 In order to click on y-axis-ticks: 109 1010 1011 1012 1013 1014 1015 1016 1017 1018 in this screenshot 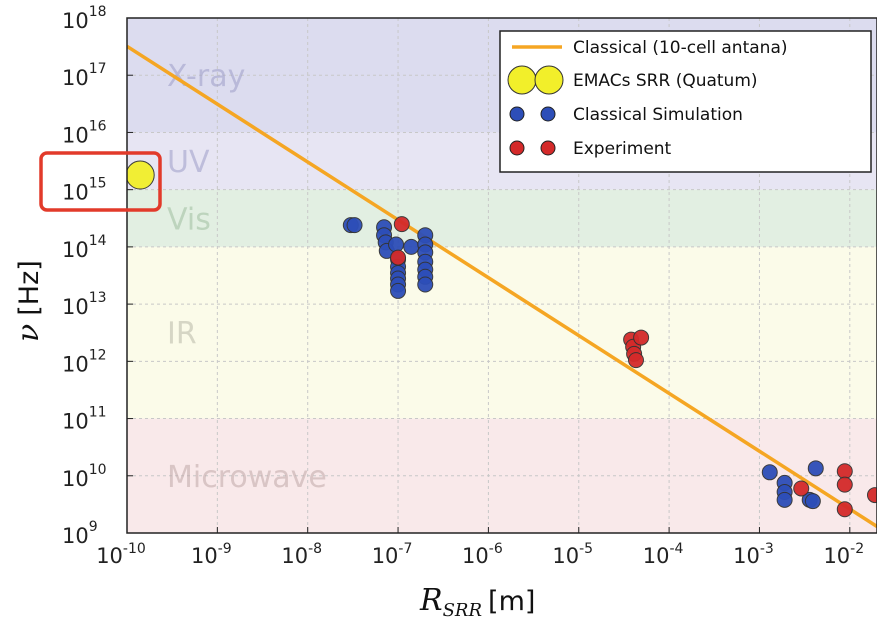, I will do `click(97, 276)`.